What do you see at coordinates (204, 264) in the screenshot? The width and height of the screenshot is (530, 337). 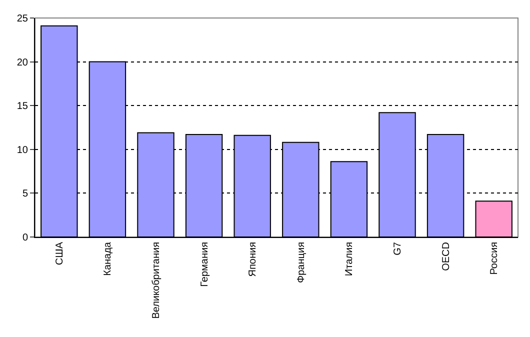 I see `x-tick-label: Германия` at bounding box center [204, 264].